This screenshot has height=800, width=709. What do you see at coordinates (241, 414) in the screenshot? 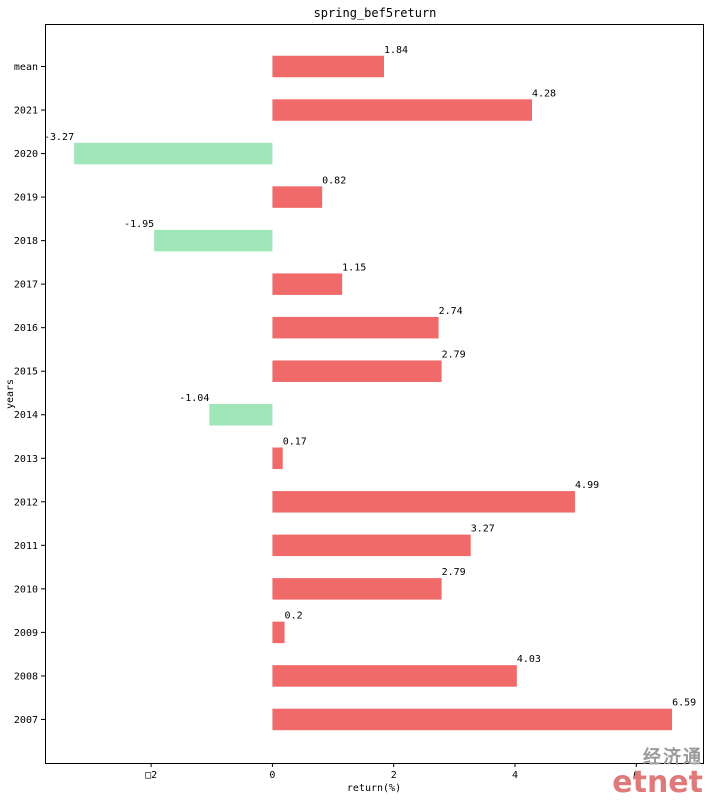
I see `bar-2014` at bounding box center [241, 414].